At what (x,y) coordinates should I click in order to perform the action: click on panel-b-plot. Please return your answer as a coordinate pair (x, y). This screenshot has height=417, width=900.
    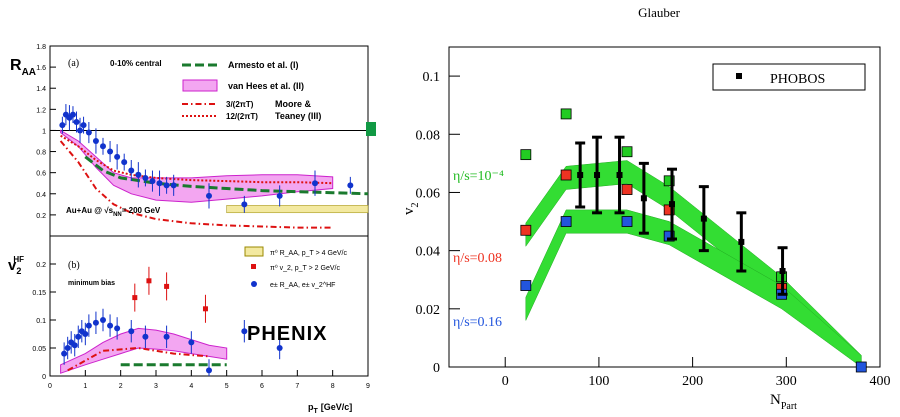
    Looking at the image, I should click on (209, 321).